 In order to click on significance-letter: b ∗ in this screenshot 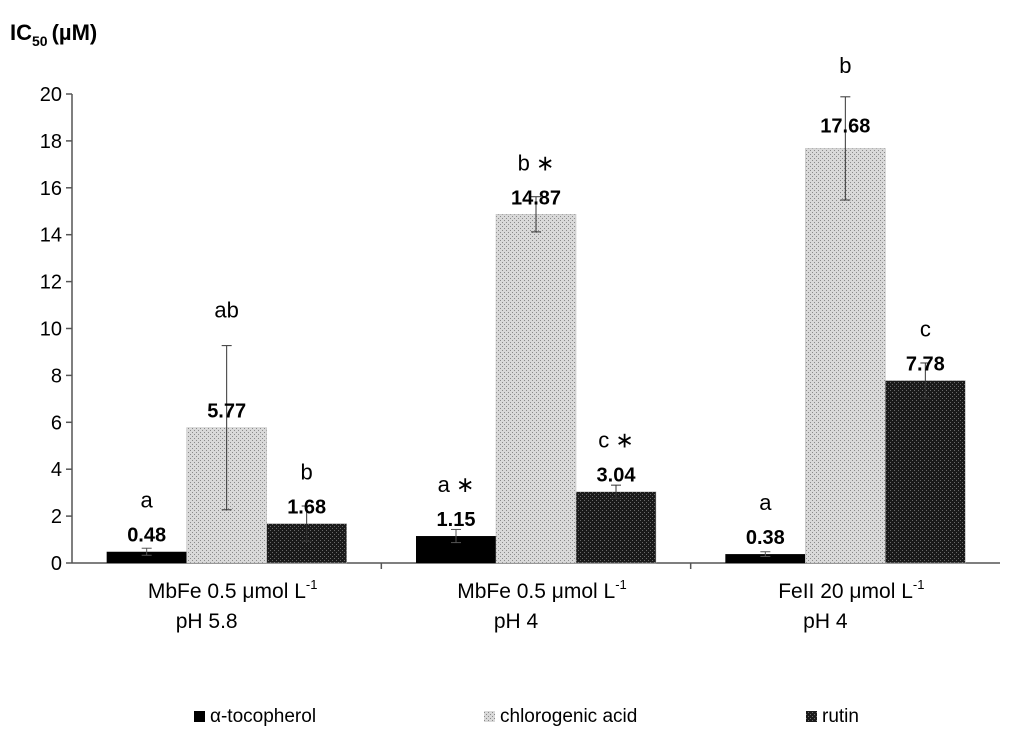, I will do `click(536, 162)`.